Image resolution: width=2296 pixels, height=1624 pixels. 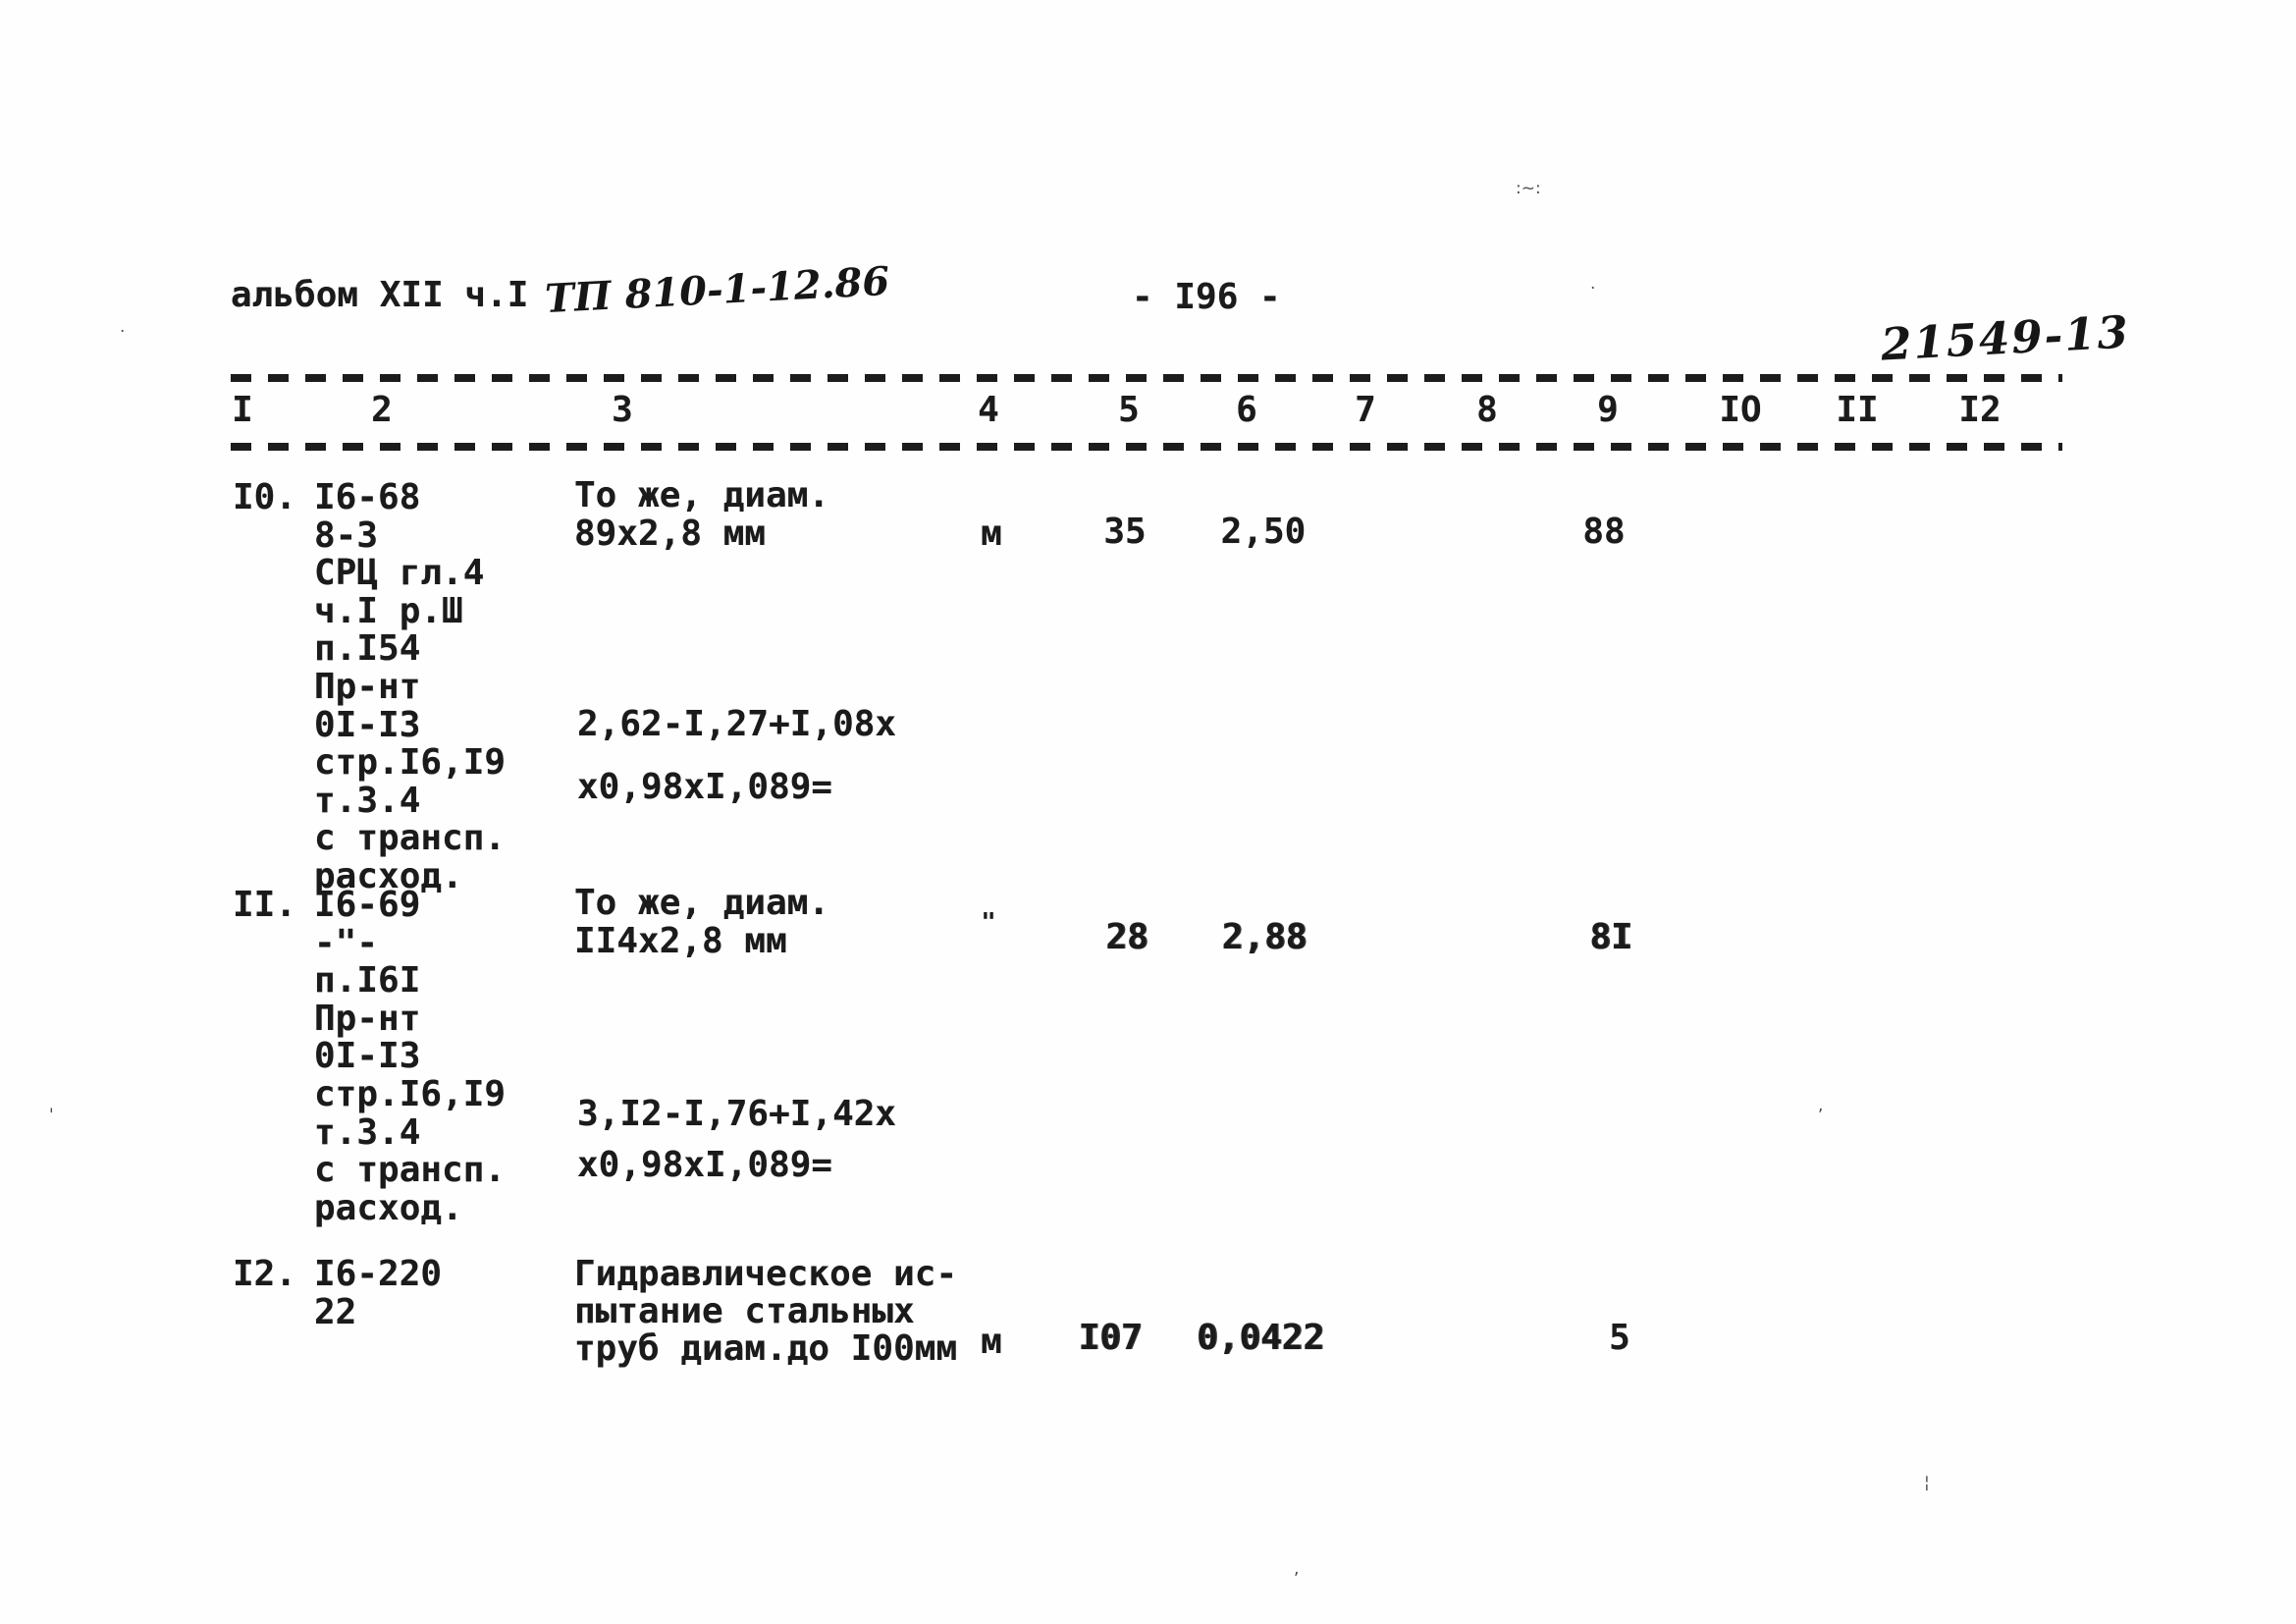 What do you see at coordinates (265, 497) in the screenshot?
I see `row-number: I0.` at bounding box center [265, 497].